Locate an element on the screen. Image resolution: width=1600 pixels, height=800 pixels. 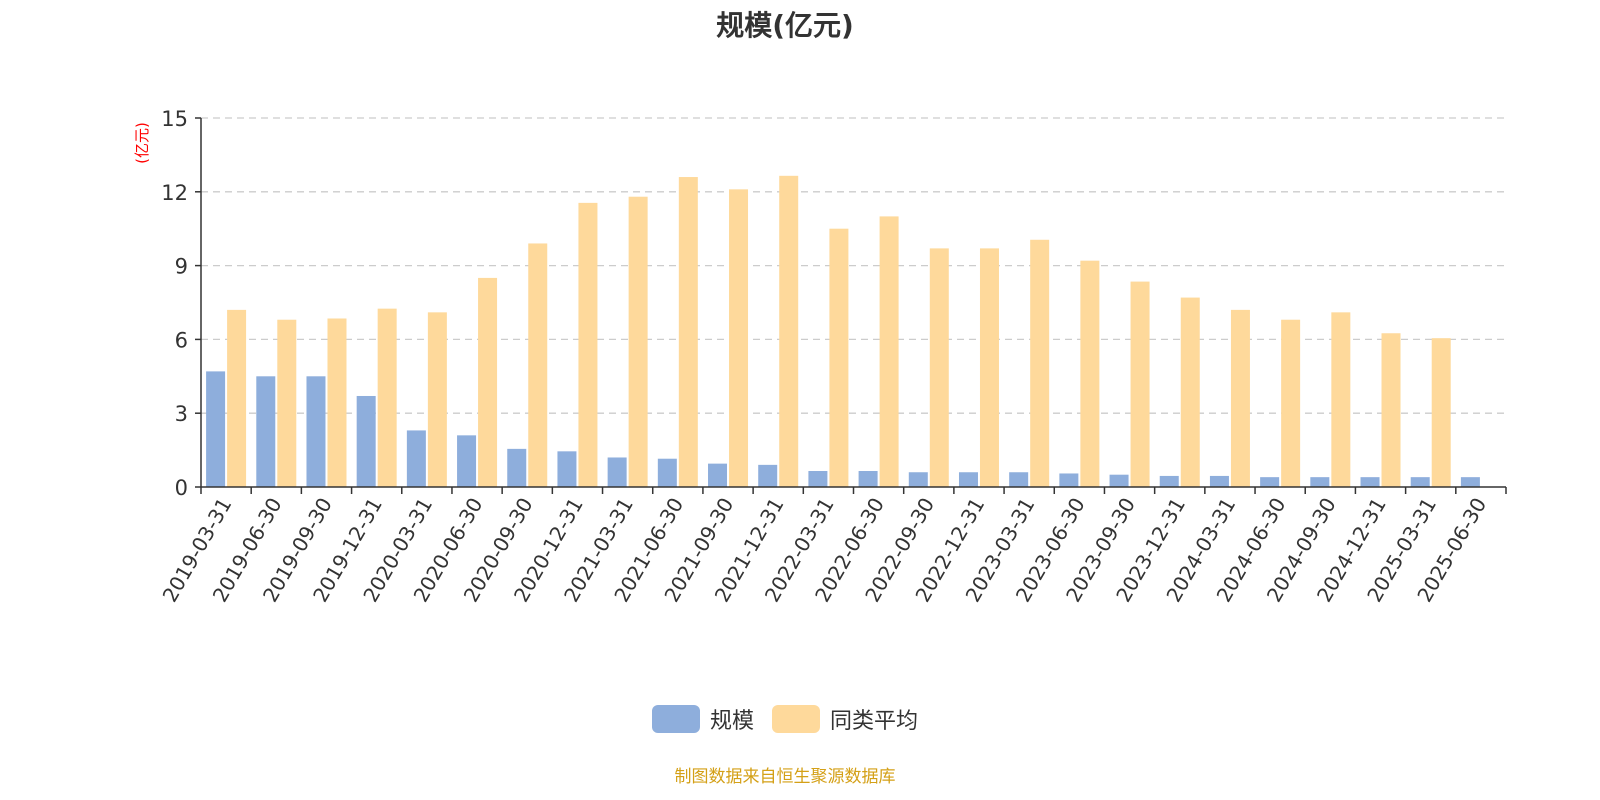
legend-item-scale: 规模 is located at coordinates (702, 719).